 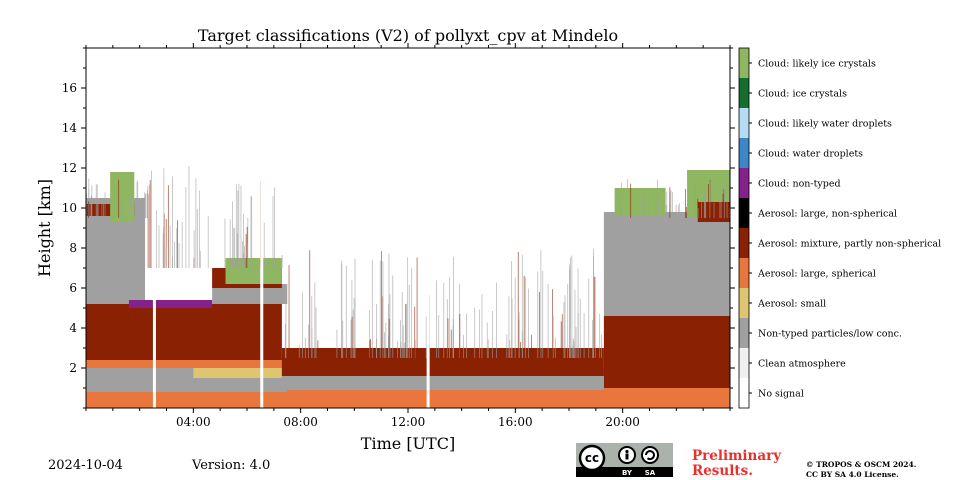 What do you see at coordinates (300, 422) in the screenshot?
I see `x-tick-label-1: 08:00` at bounding box center [300, 422].